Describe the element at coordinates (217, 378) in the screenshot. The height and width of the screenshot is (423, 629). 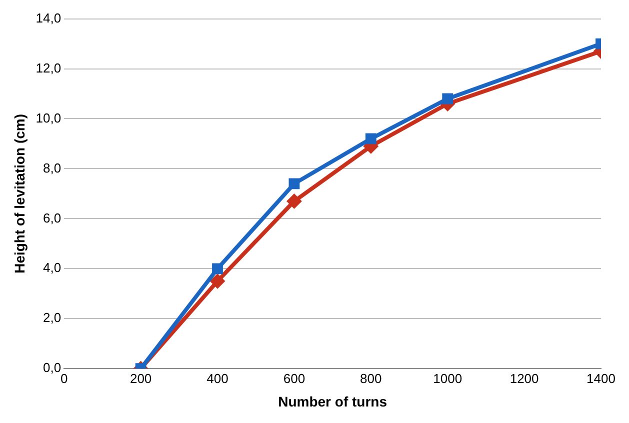
I see `x-tick-label: 400` at that location.